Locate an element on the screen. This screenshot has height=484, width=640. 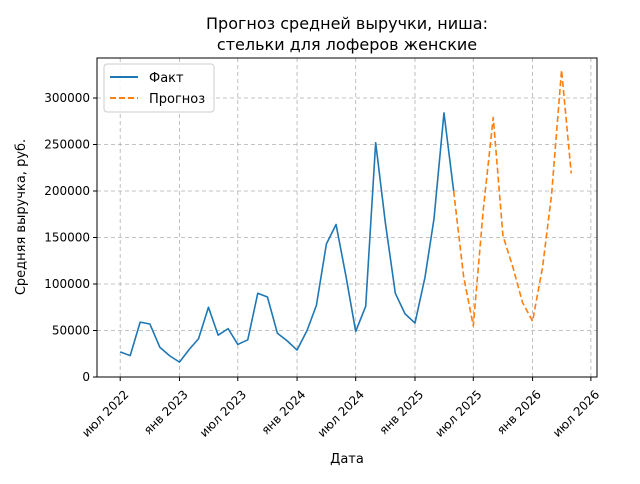
legend-label-forecast: Прогноз is located at coordinates (177, 99).